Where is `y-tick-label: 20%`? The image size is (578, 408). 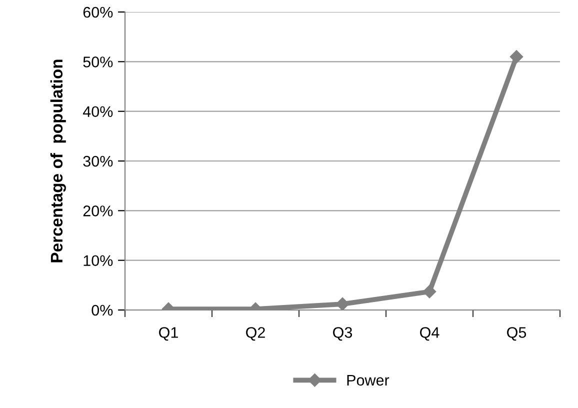
y-tick-label: 20% is located at coordinates (98, 211).